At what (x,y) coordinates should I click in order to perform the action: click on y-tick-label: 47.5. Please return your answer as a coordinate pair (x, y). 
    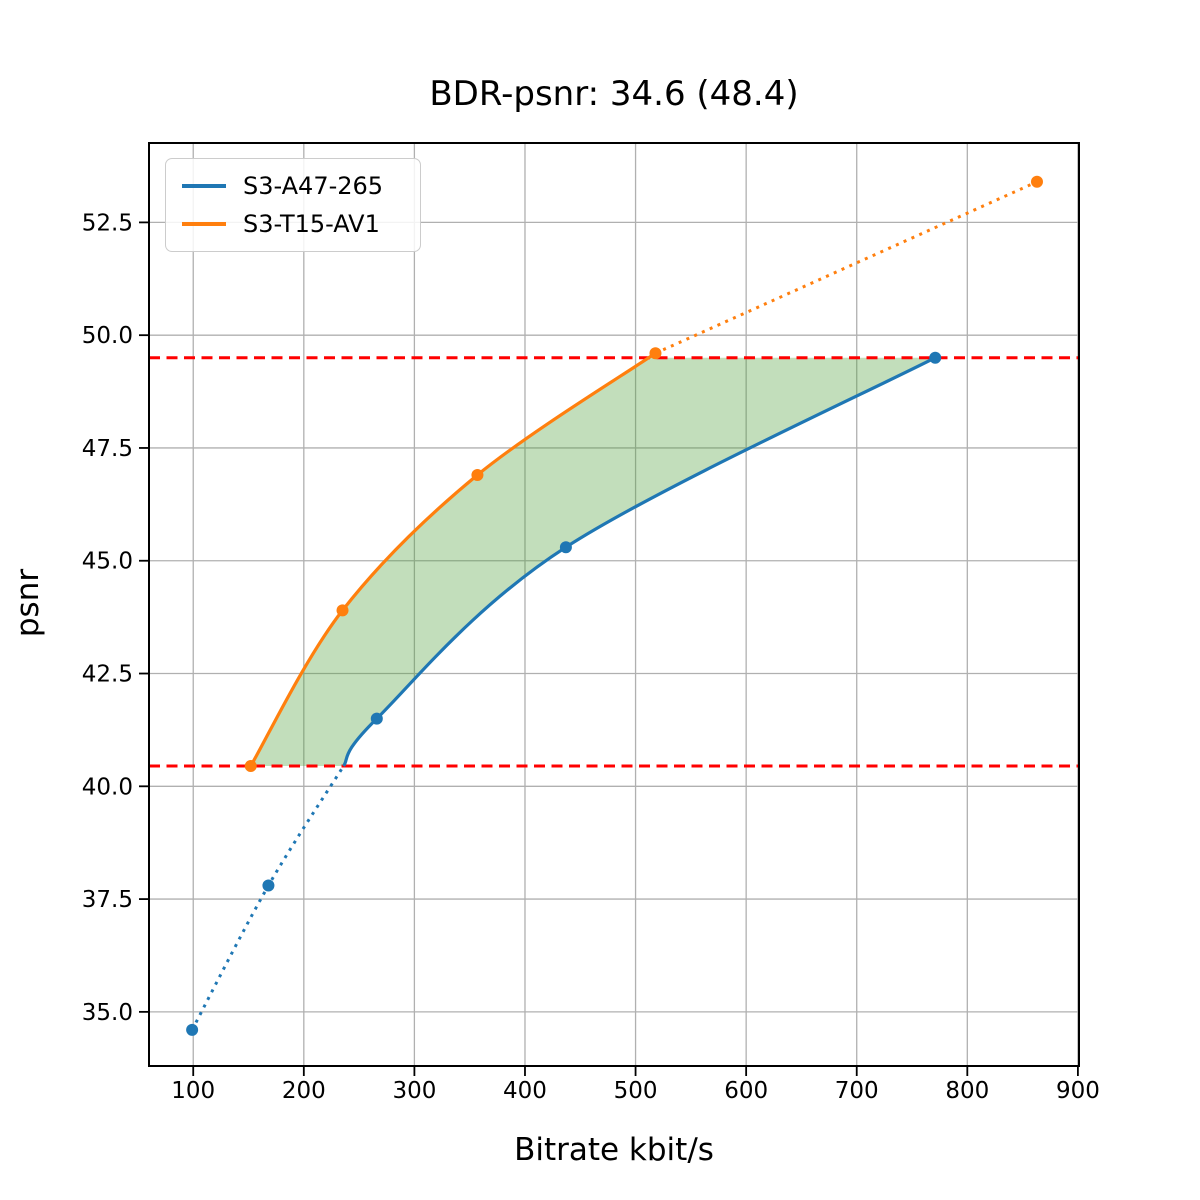
    Looking at the image, I should click on (107, 449).